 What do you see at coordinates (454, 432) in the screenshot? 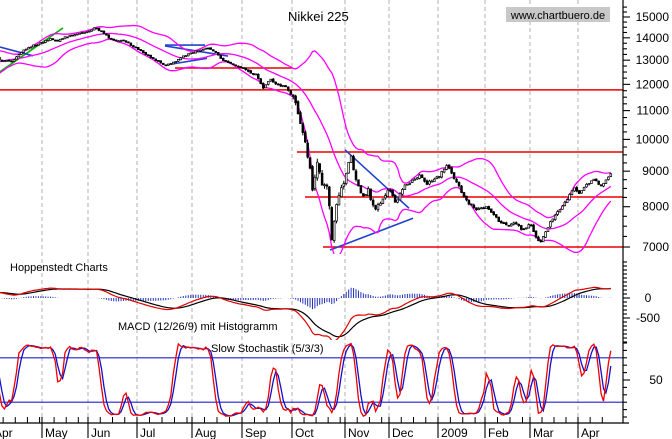
I see `svg-text: 2009` at bounding box center [454, 432].